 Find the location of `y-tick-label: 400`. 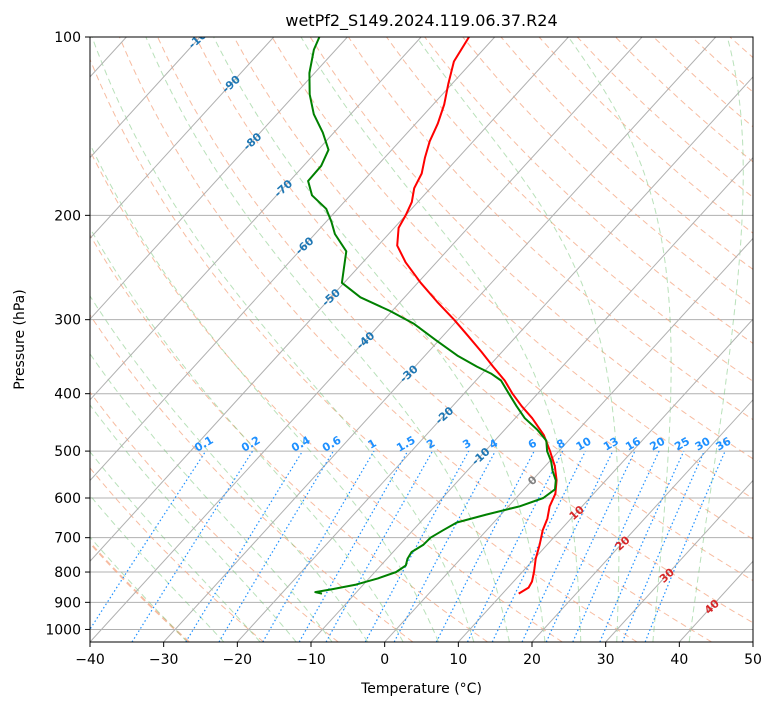

y-tick-label: 400 is located at coordinates (67, 395).